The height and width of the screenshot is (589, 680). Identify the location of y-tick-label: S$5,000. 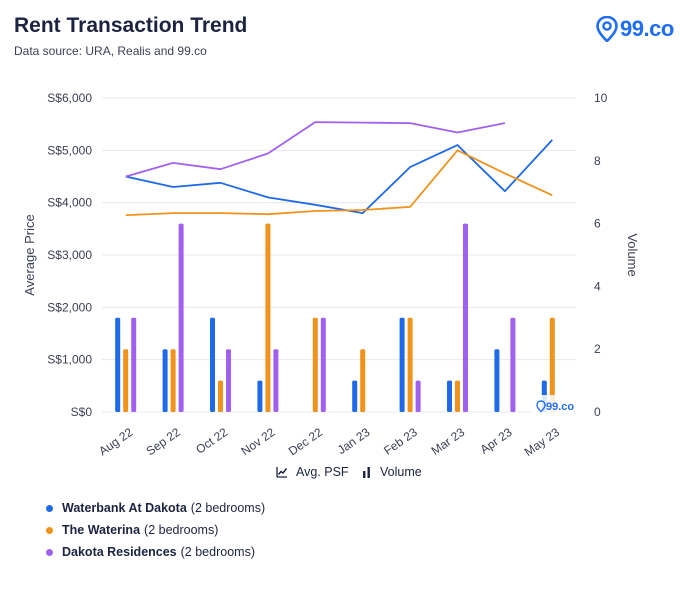
(69, 150).